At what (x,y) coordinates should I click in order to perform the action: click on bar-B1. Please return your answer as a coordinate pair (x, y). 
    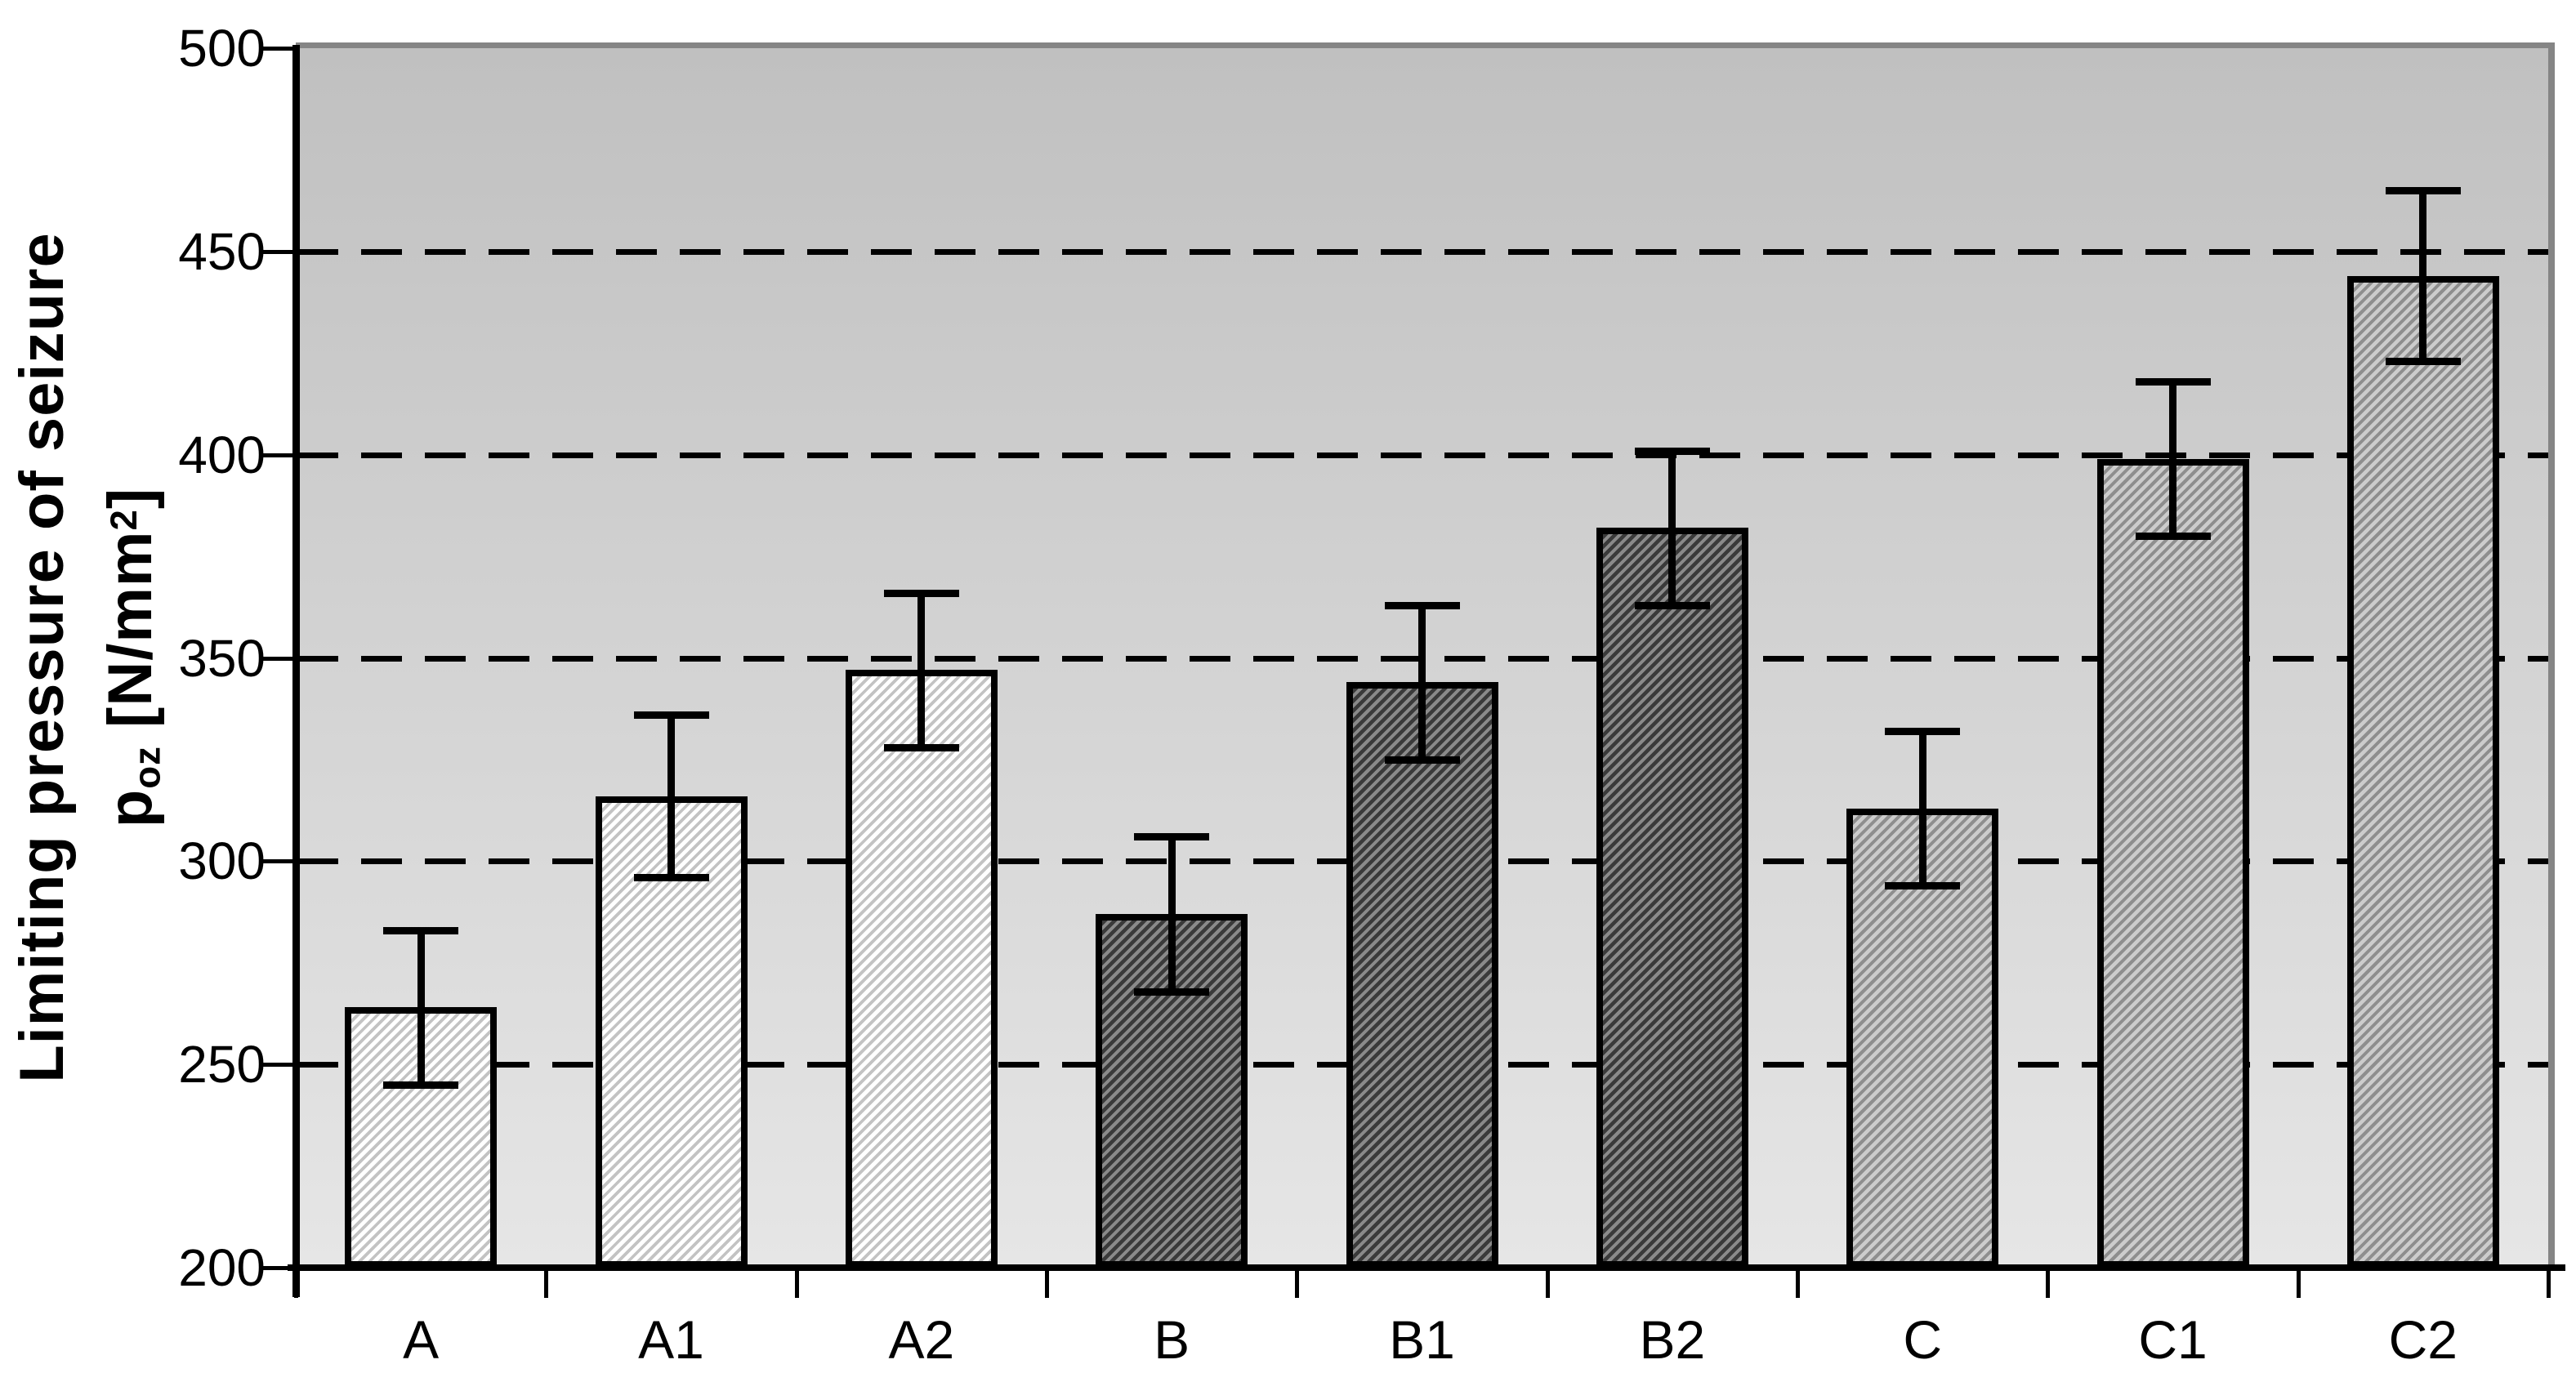
    Looking at the image, I should click on (1422, 975).